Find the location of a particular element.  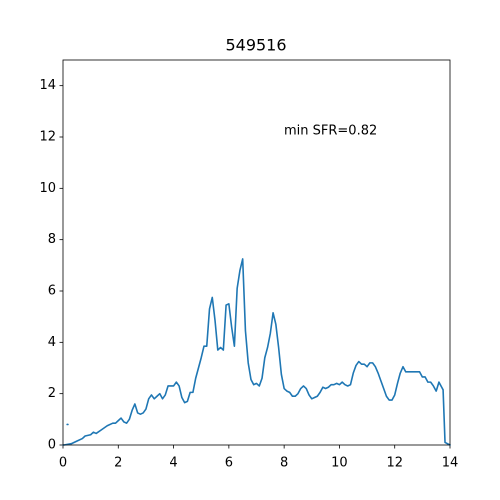

y-tick-label: 6 is located at coordinates (52, 291).